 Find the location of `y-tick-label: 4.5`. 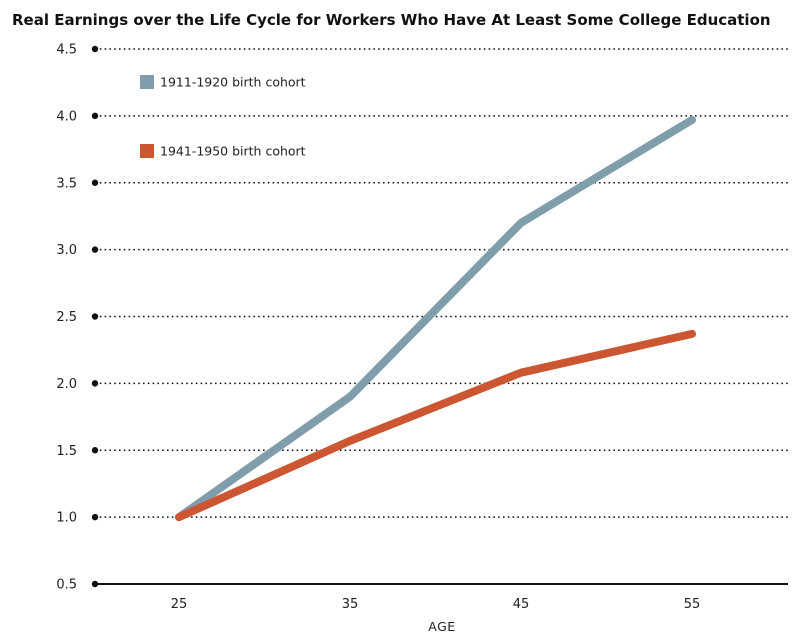

y-tick-label: 4.5 is located at coordinates (66, 50).